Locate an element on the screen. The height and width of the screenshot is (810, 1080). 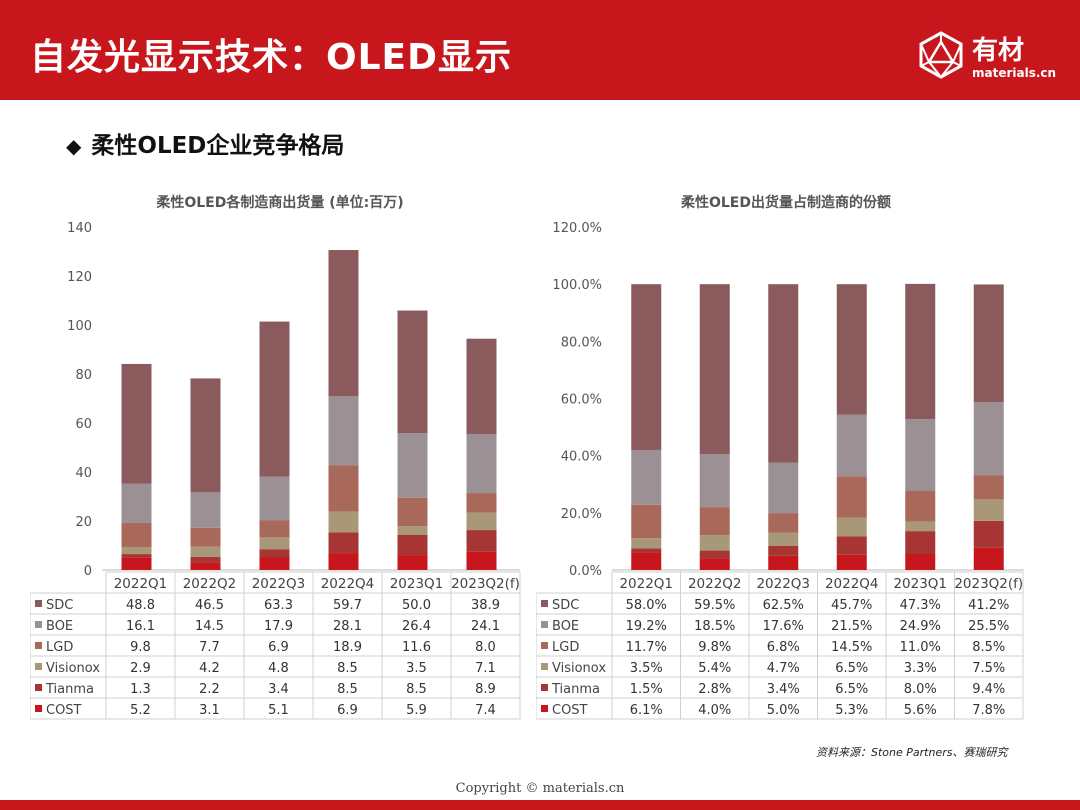
section-title: 柔性OLED企业竞争格局 is located at coordinates (218, 146).